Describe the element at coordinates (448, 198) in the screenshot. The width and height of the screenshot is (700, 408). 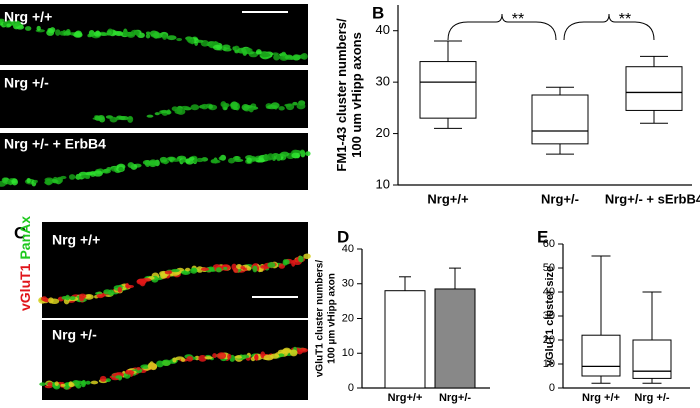
I see `x-tick-label: Nrg+/+` at that location.